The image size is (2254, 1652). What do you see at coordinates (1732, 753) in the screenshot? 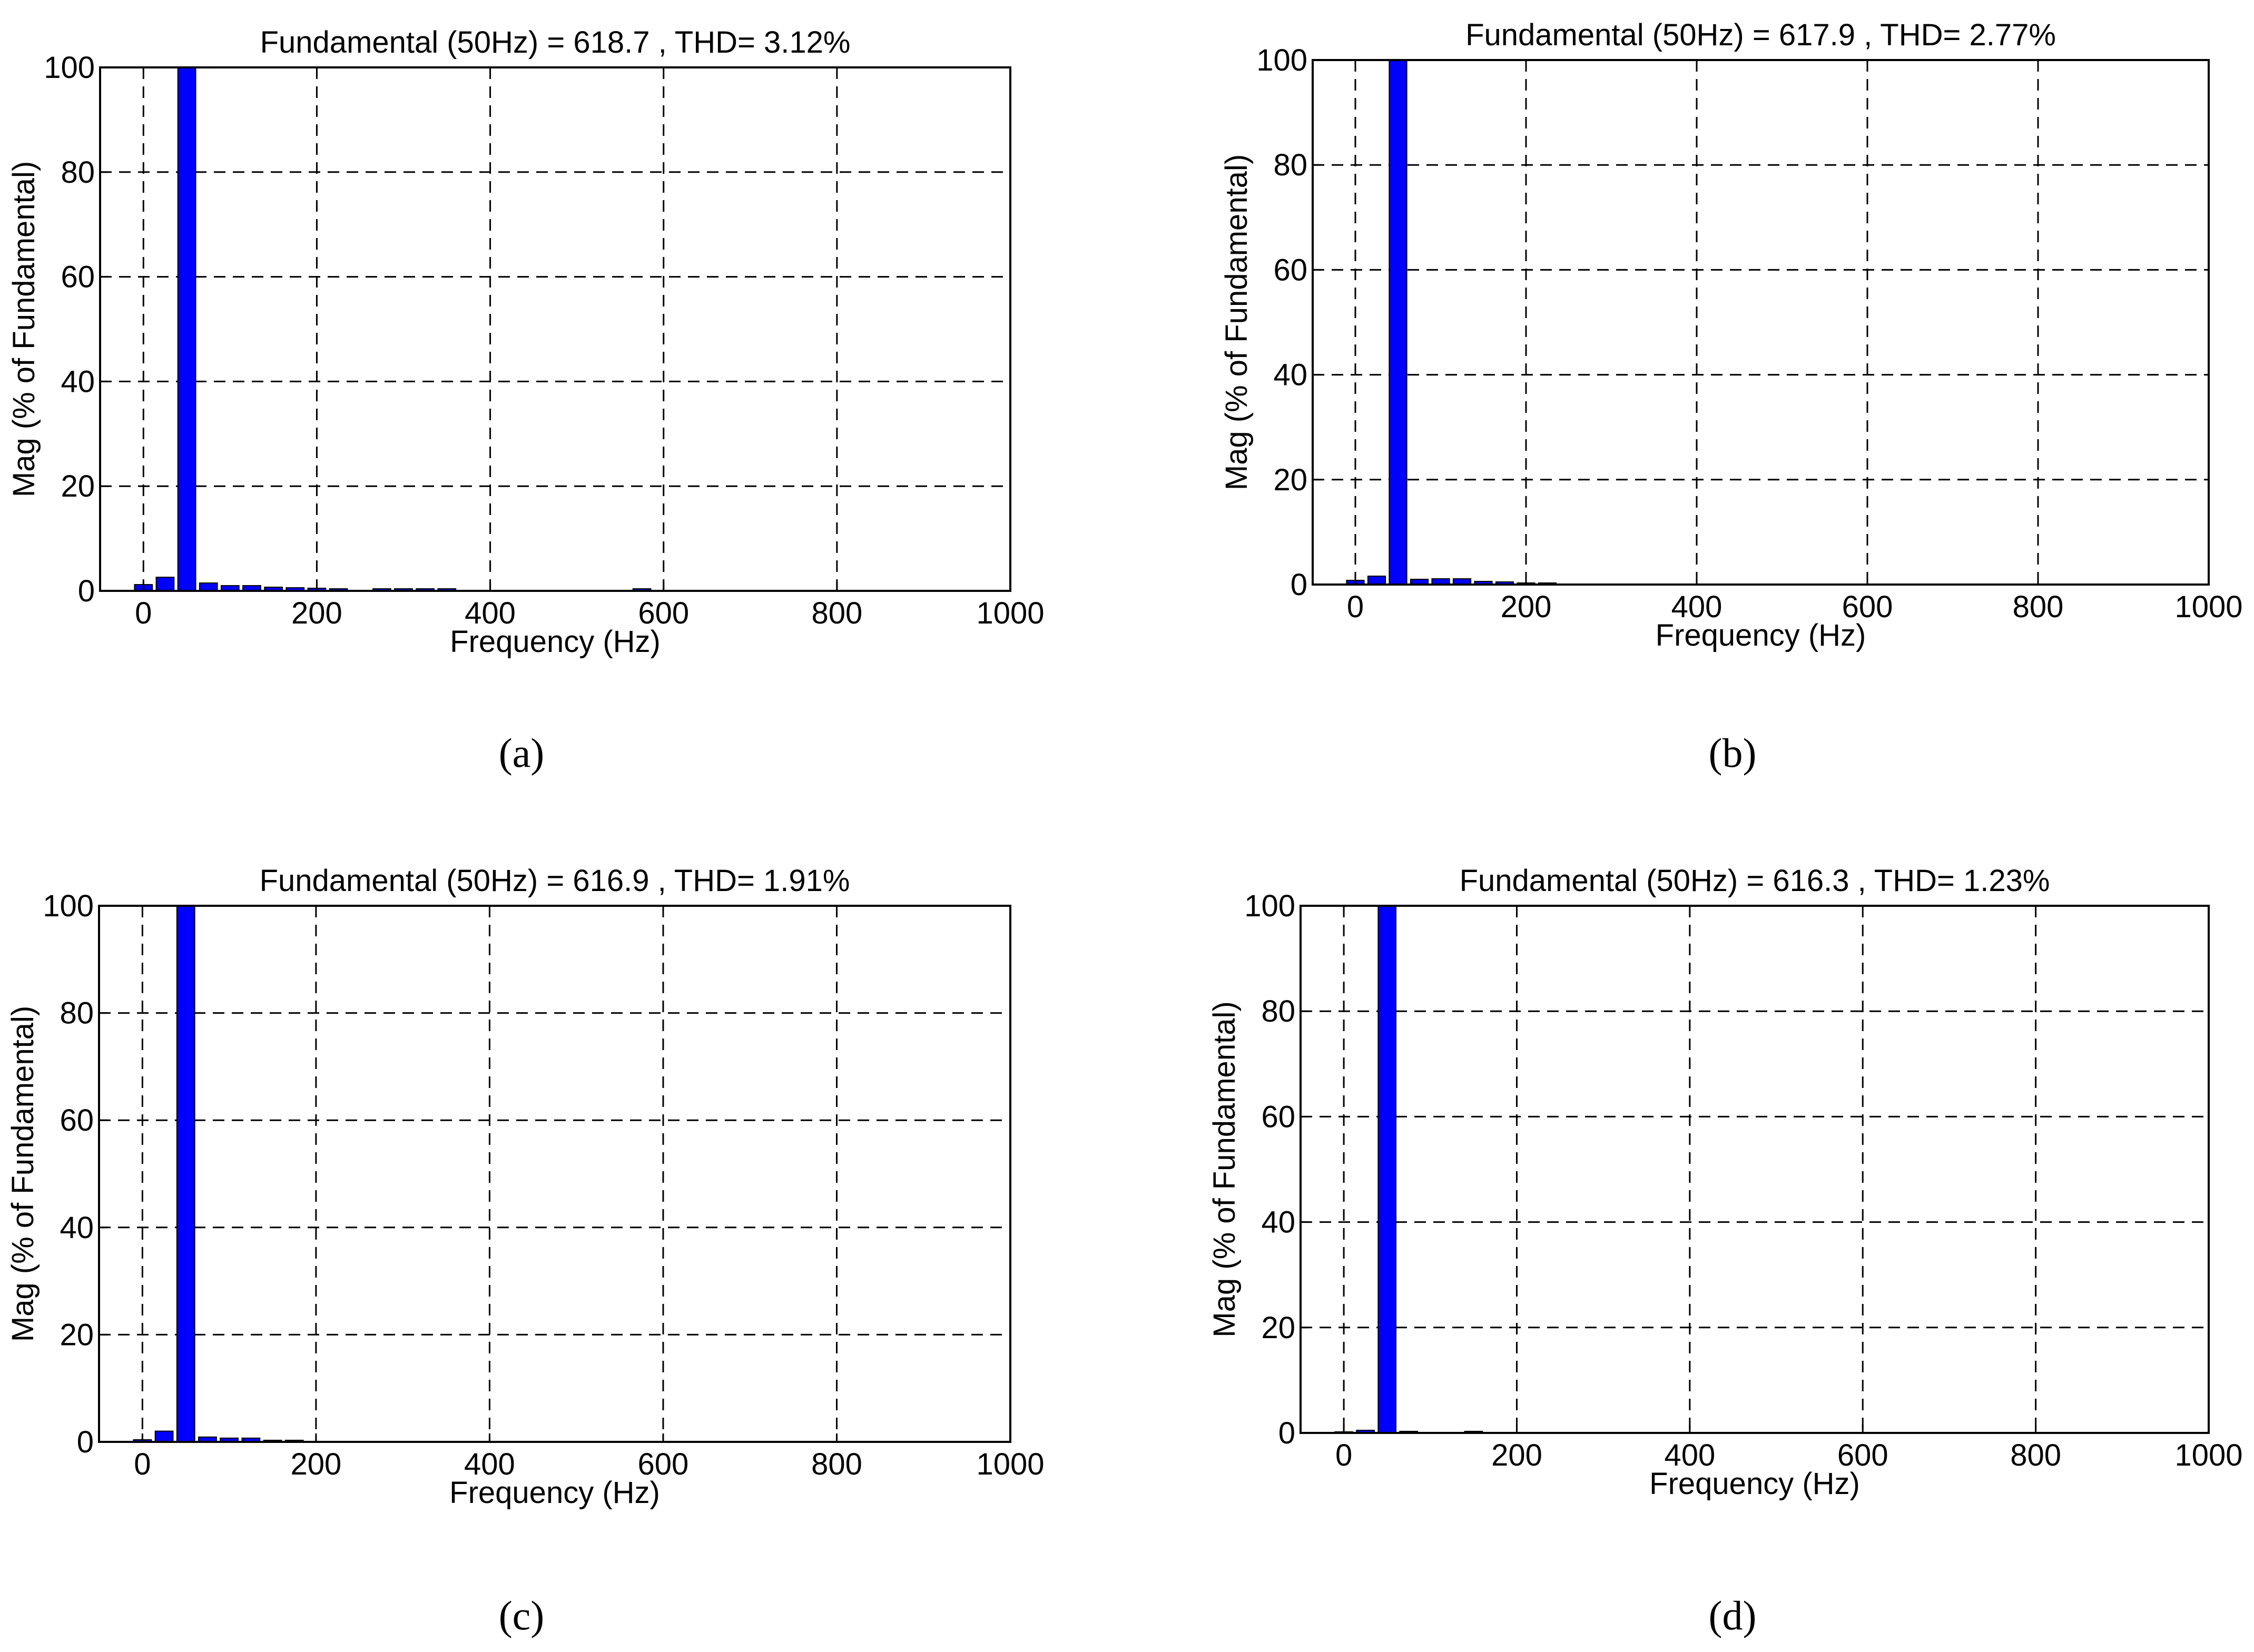
I see `caption-b: (b)` at bounding box center [1732, 753].